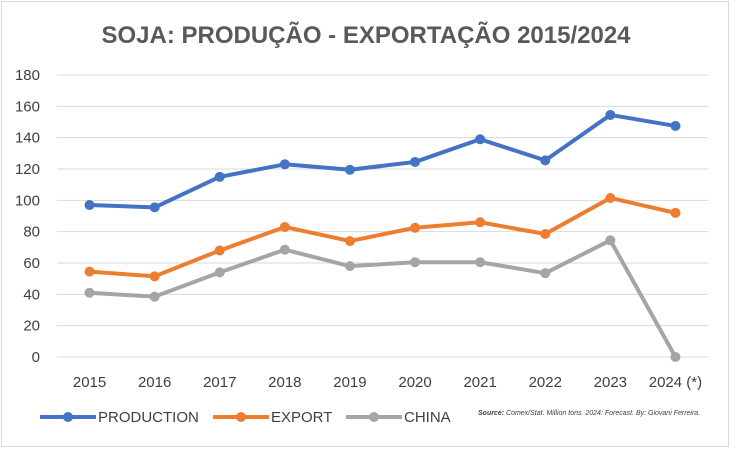 The width and height of the screenshot is (732, 450). I want to click on legend-item-export: EXPORT, so click(272, 417).